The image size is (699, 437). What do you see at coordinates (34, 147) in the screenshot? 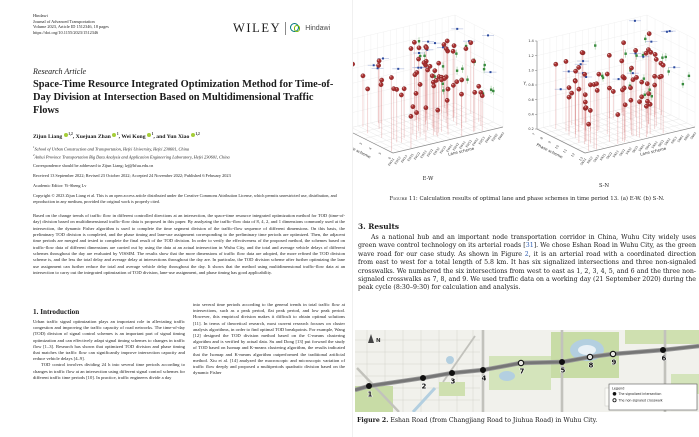
I see `affiliation-1-sup: 1` at bounding box center [34, 147].